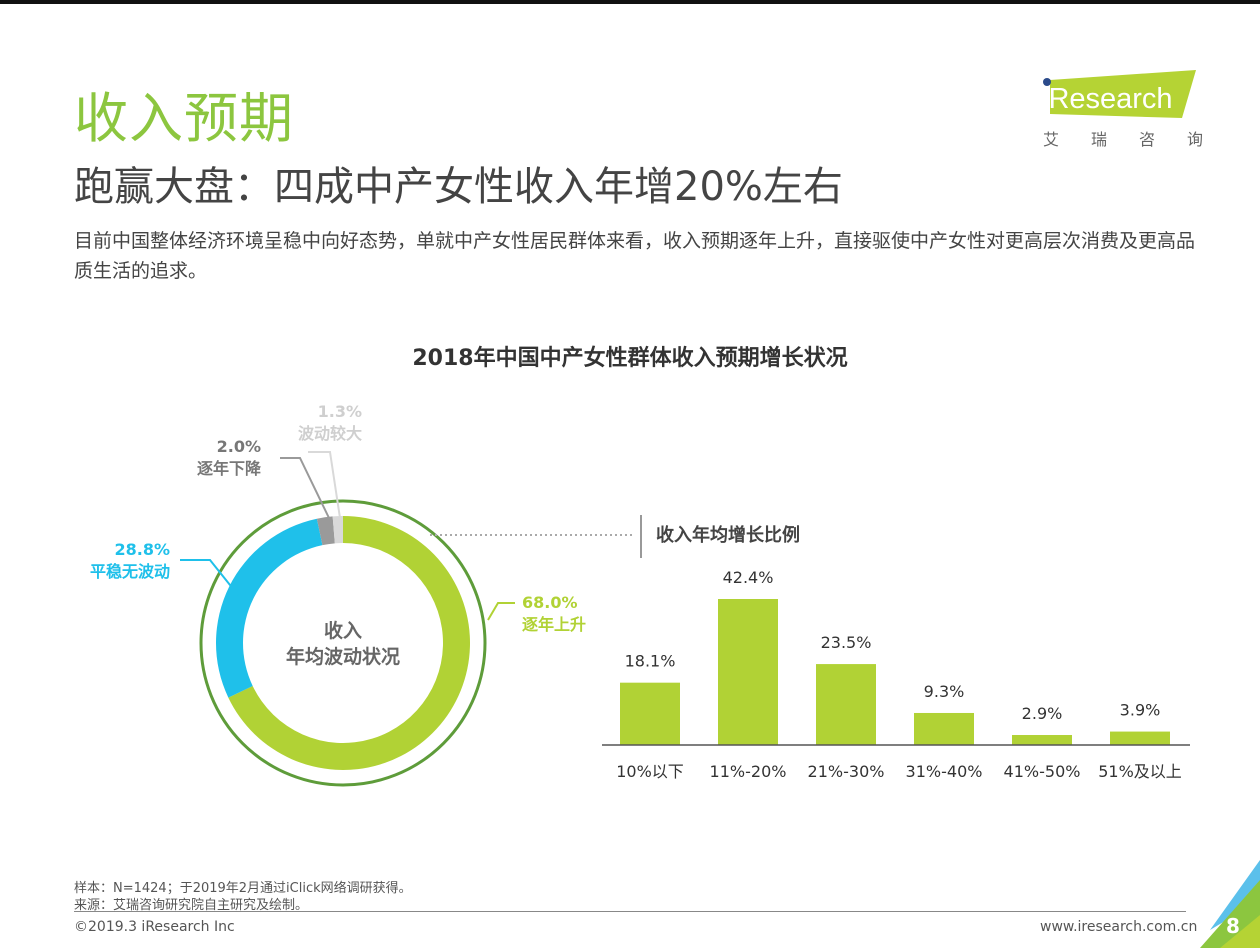 The image size is (1260, 948). Describe the element at coordinates (1098, 139) in the screenshot. I see `logo-char: 瑞` at that location.